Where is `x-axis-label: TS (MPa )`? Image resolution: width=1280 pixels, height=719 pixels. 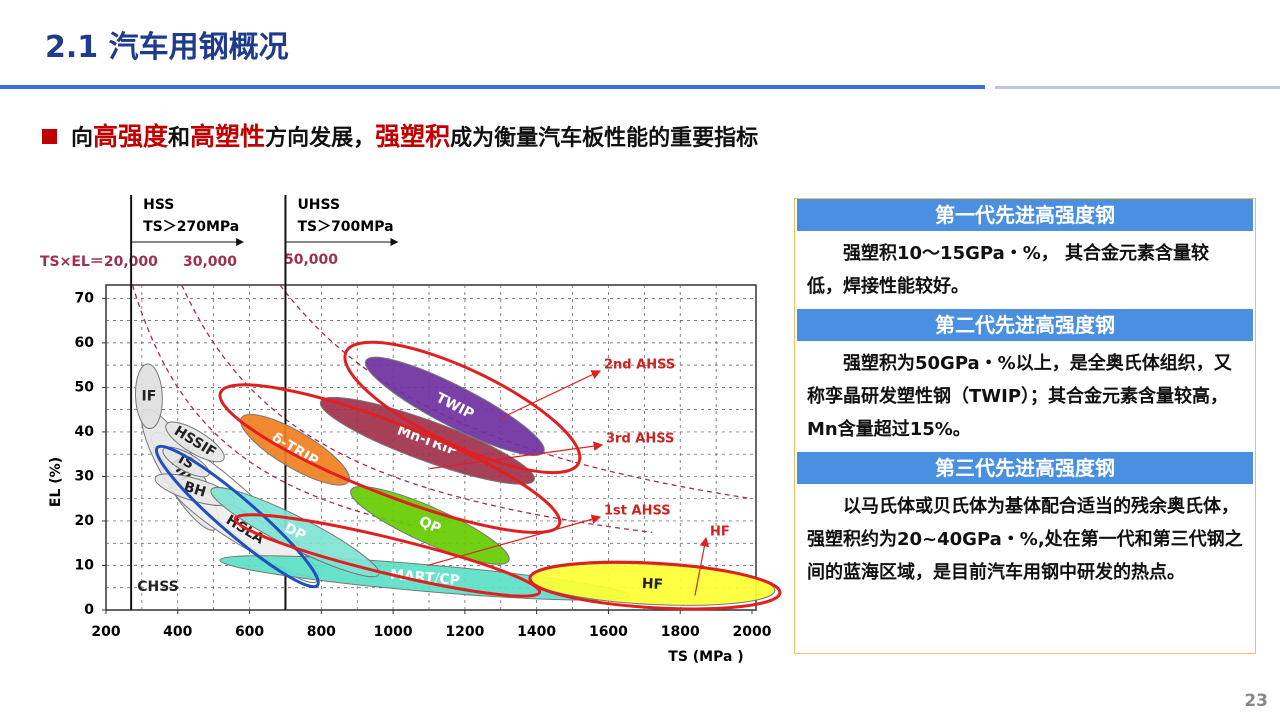 x-axis-label: TS (MPa ) is located at coordinates (705, 657).